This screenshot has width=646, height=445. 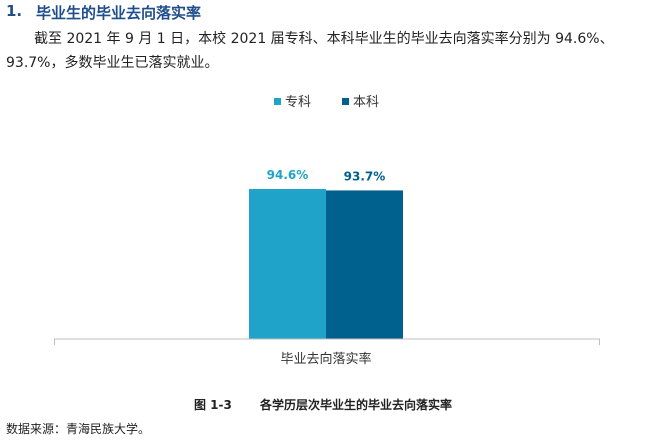 I want to click on heading-number: 1., so click(x=14, y=11).